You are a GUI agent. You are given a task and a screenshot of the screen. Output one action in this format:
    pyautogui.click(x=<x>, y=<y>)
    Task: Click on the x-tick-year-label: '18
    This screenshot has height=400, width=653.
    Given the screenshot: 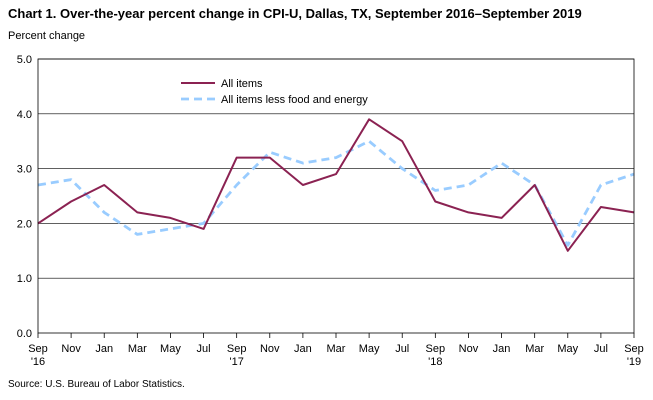 What is the action you would take?
    pyautogui.click(x=435, y=362)
    